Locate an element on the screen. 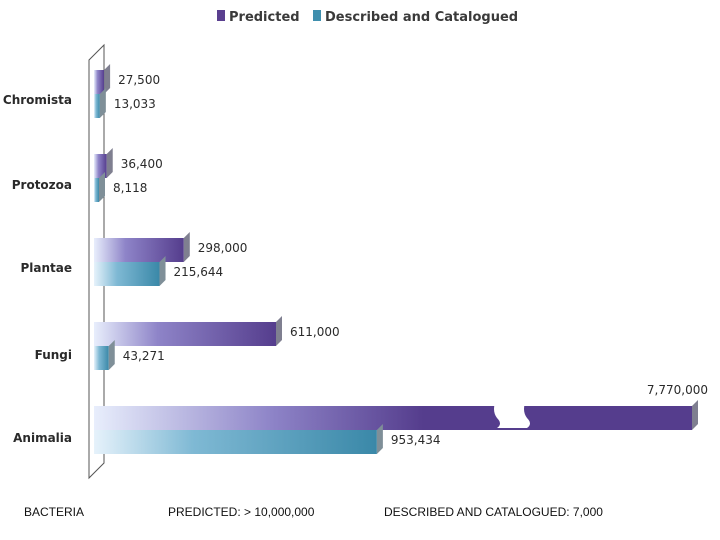  value-label-chromista-described: 13,033 is located at coordinates (135, 104).